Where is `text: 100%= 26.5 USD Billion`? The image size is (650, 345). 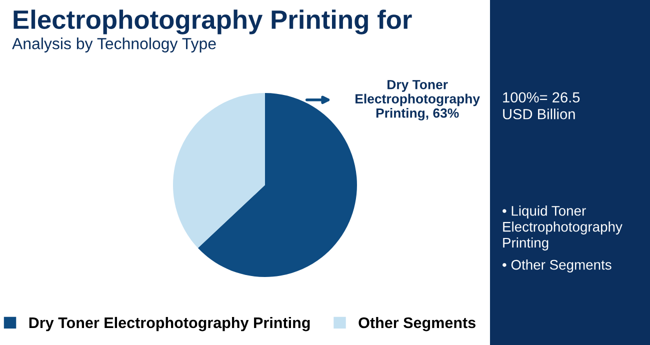 text: 100%= 26.5 USD Billion is located at coordinates (541, 106).